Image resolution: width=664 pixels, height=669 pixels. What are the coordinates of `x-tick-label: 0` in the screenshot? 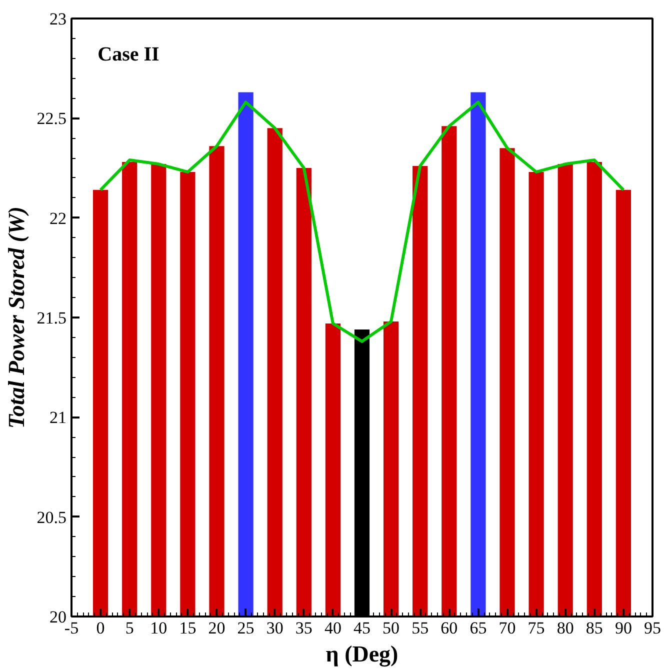 It's located at (100, 628).